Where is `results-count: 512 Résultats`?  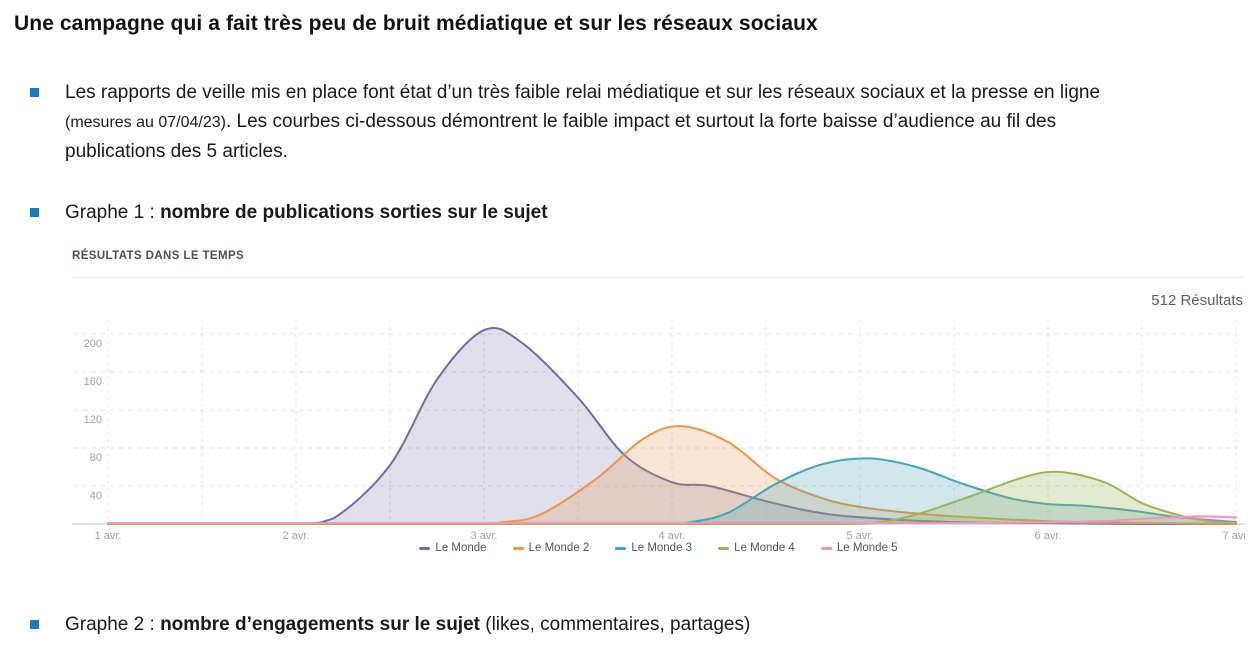
results-count: 512 Résultats is located at coordinates (1197, 300).